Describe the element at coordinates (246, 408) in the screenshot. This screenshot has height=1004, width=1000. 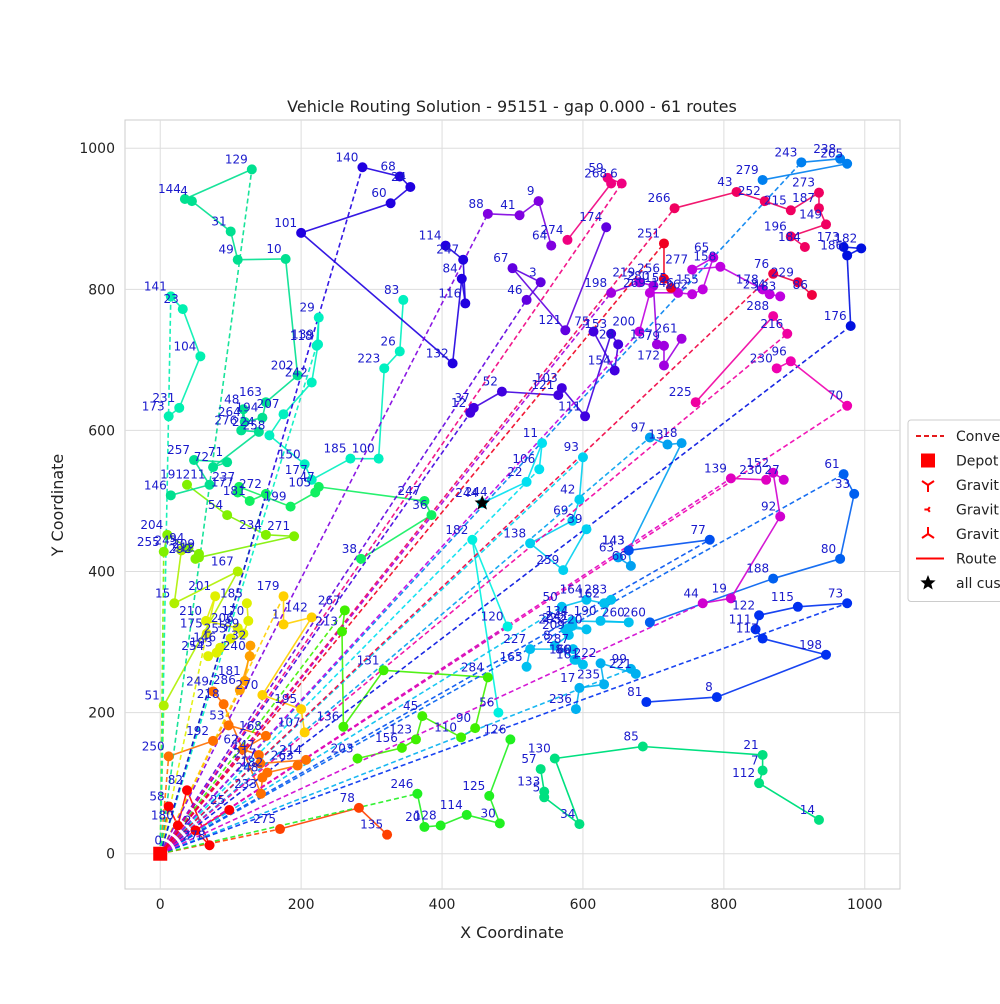
I see `customer-label: 194` at that location.